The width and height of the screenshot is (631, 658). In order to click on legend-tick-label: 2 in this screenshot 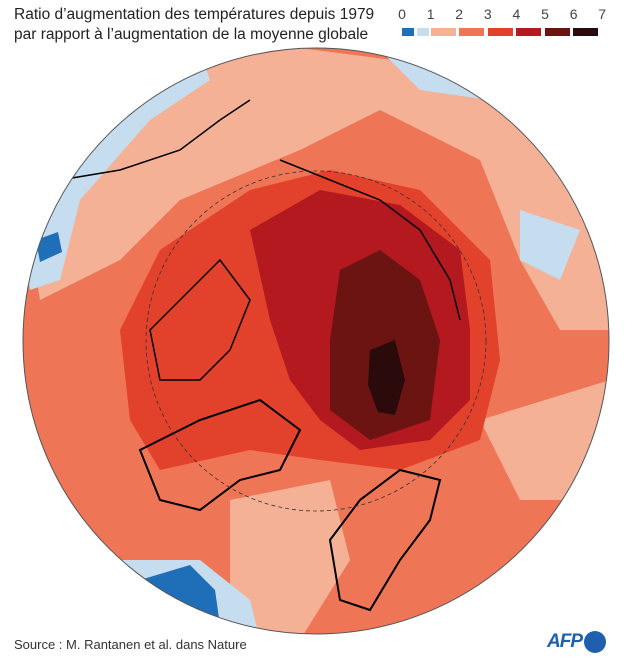, I will do `click(459, 14)`.